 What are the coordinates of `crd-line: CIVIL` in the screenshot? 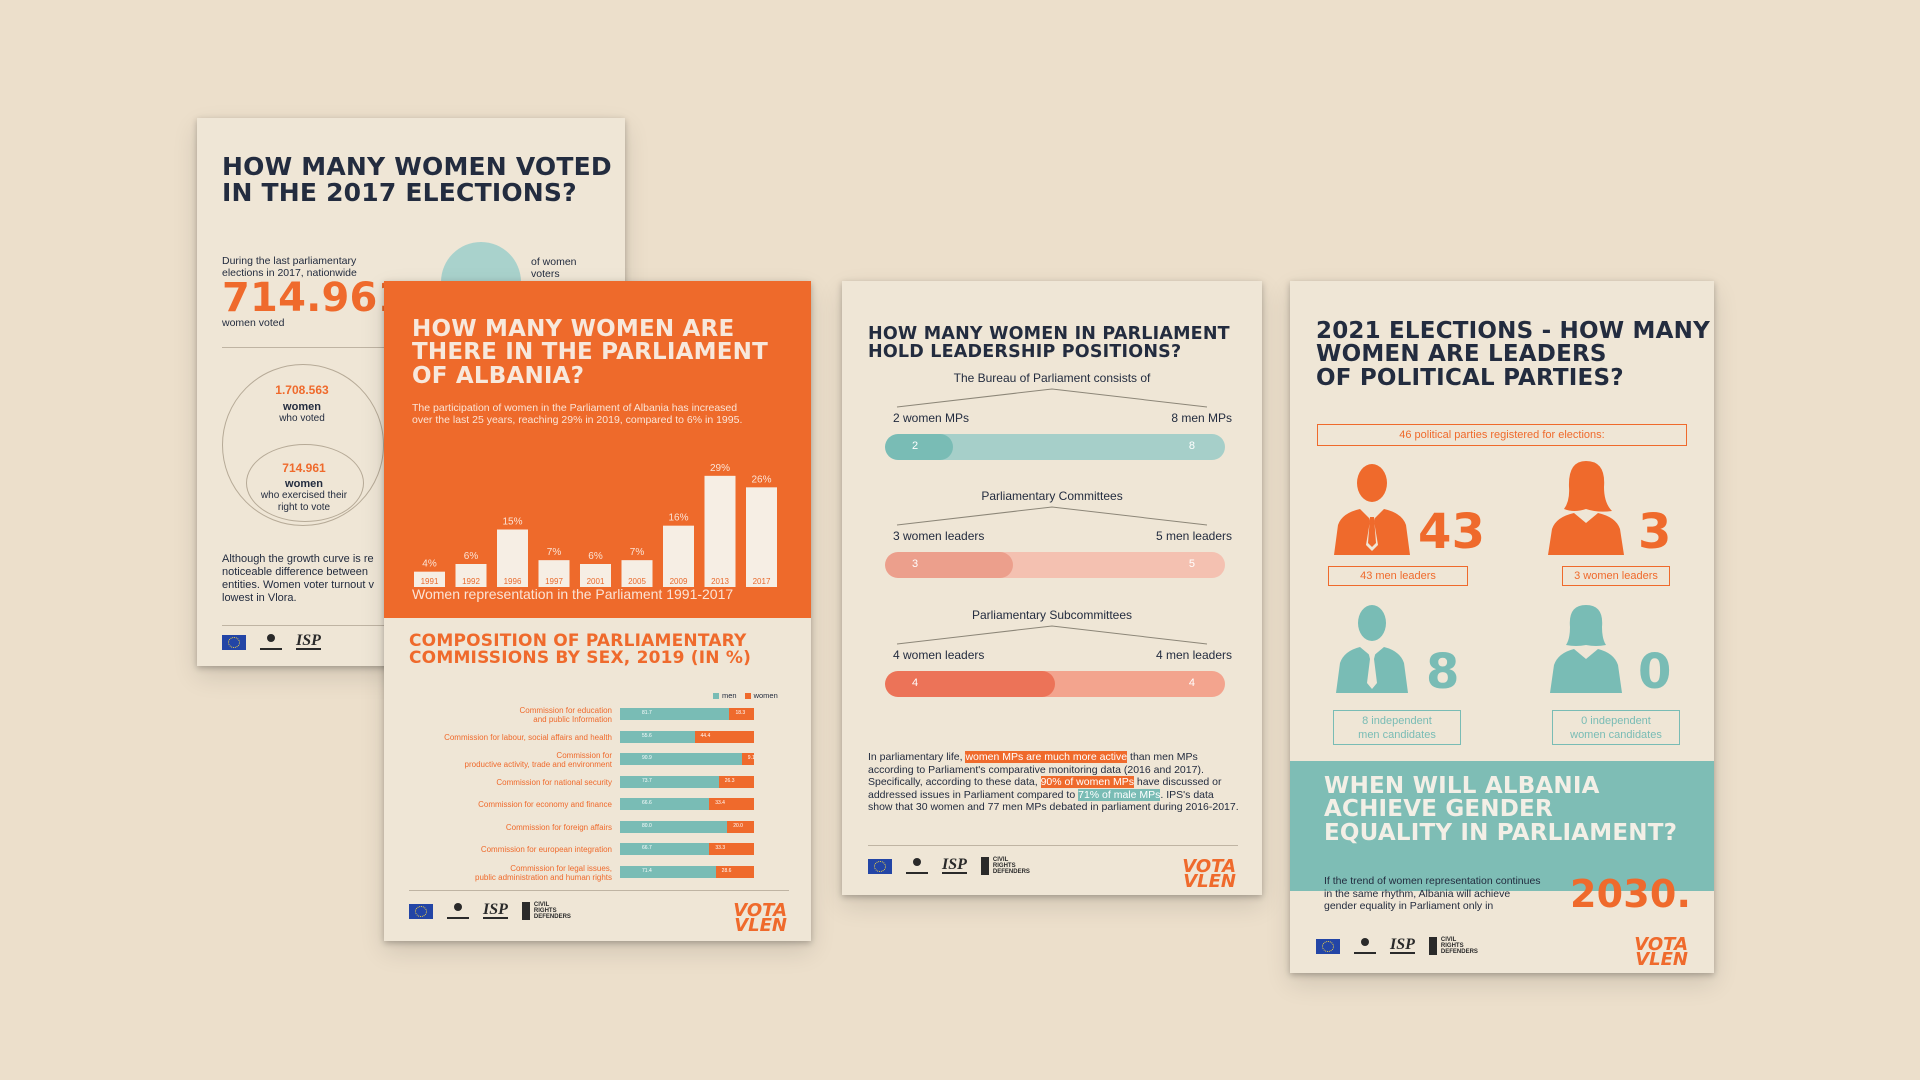 It's located at (1448, 940).